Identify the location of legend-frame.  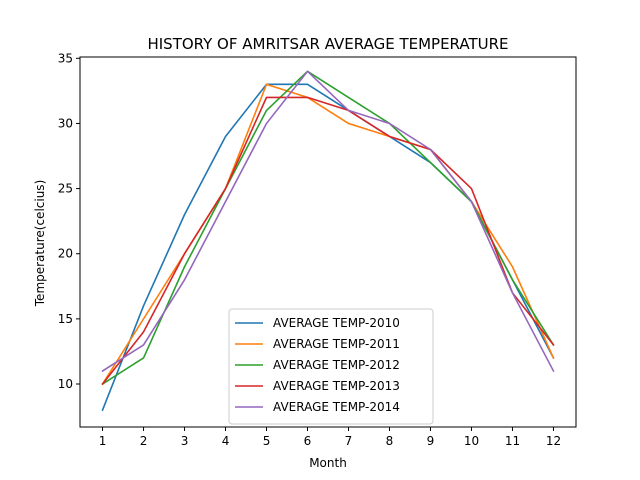
(331, 366).